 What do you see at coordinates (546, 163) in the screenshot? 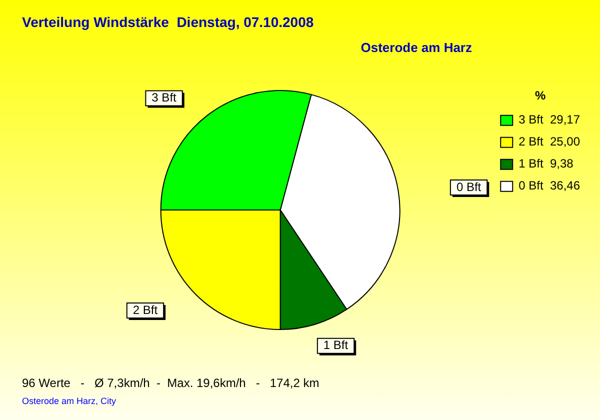
I see `category-label: 1 Bft 9,38` at bounding box center [546, 163].